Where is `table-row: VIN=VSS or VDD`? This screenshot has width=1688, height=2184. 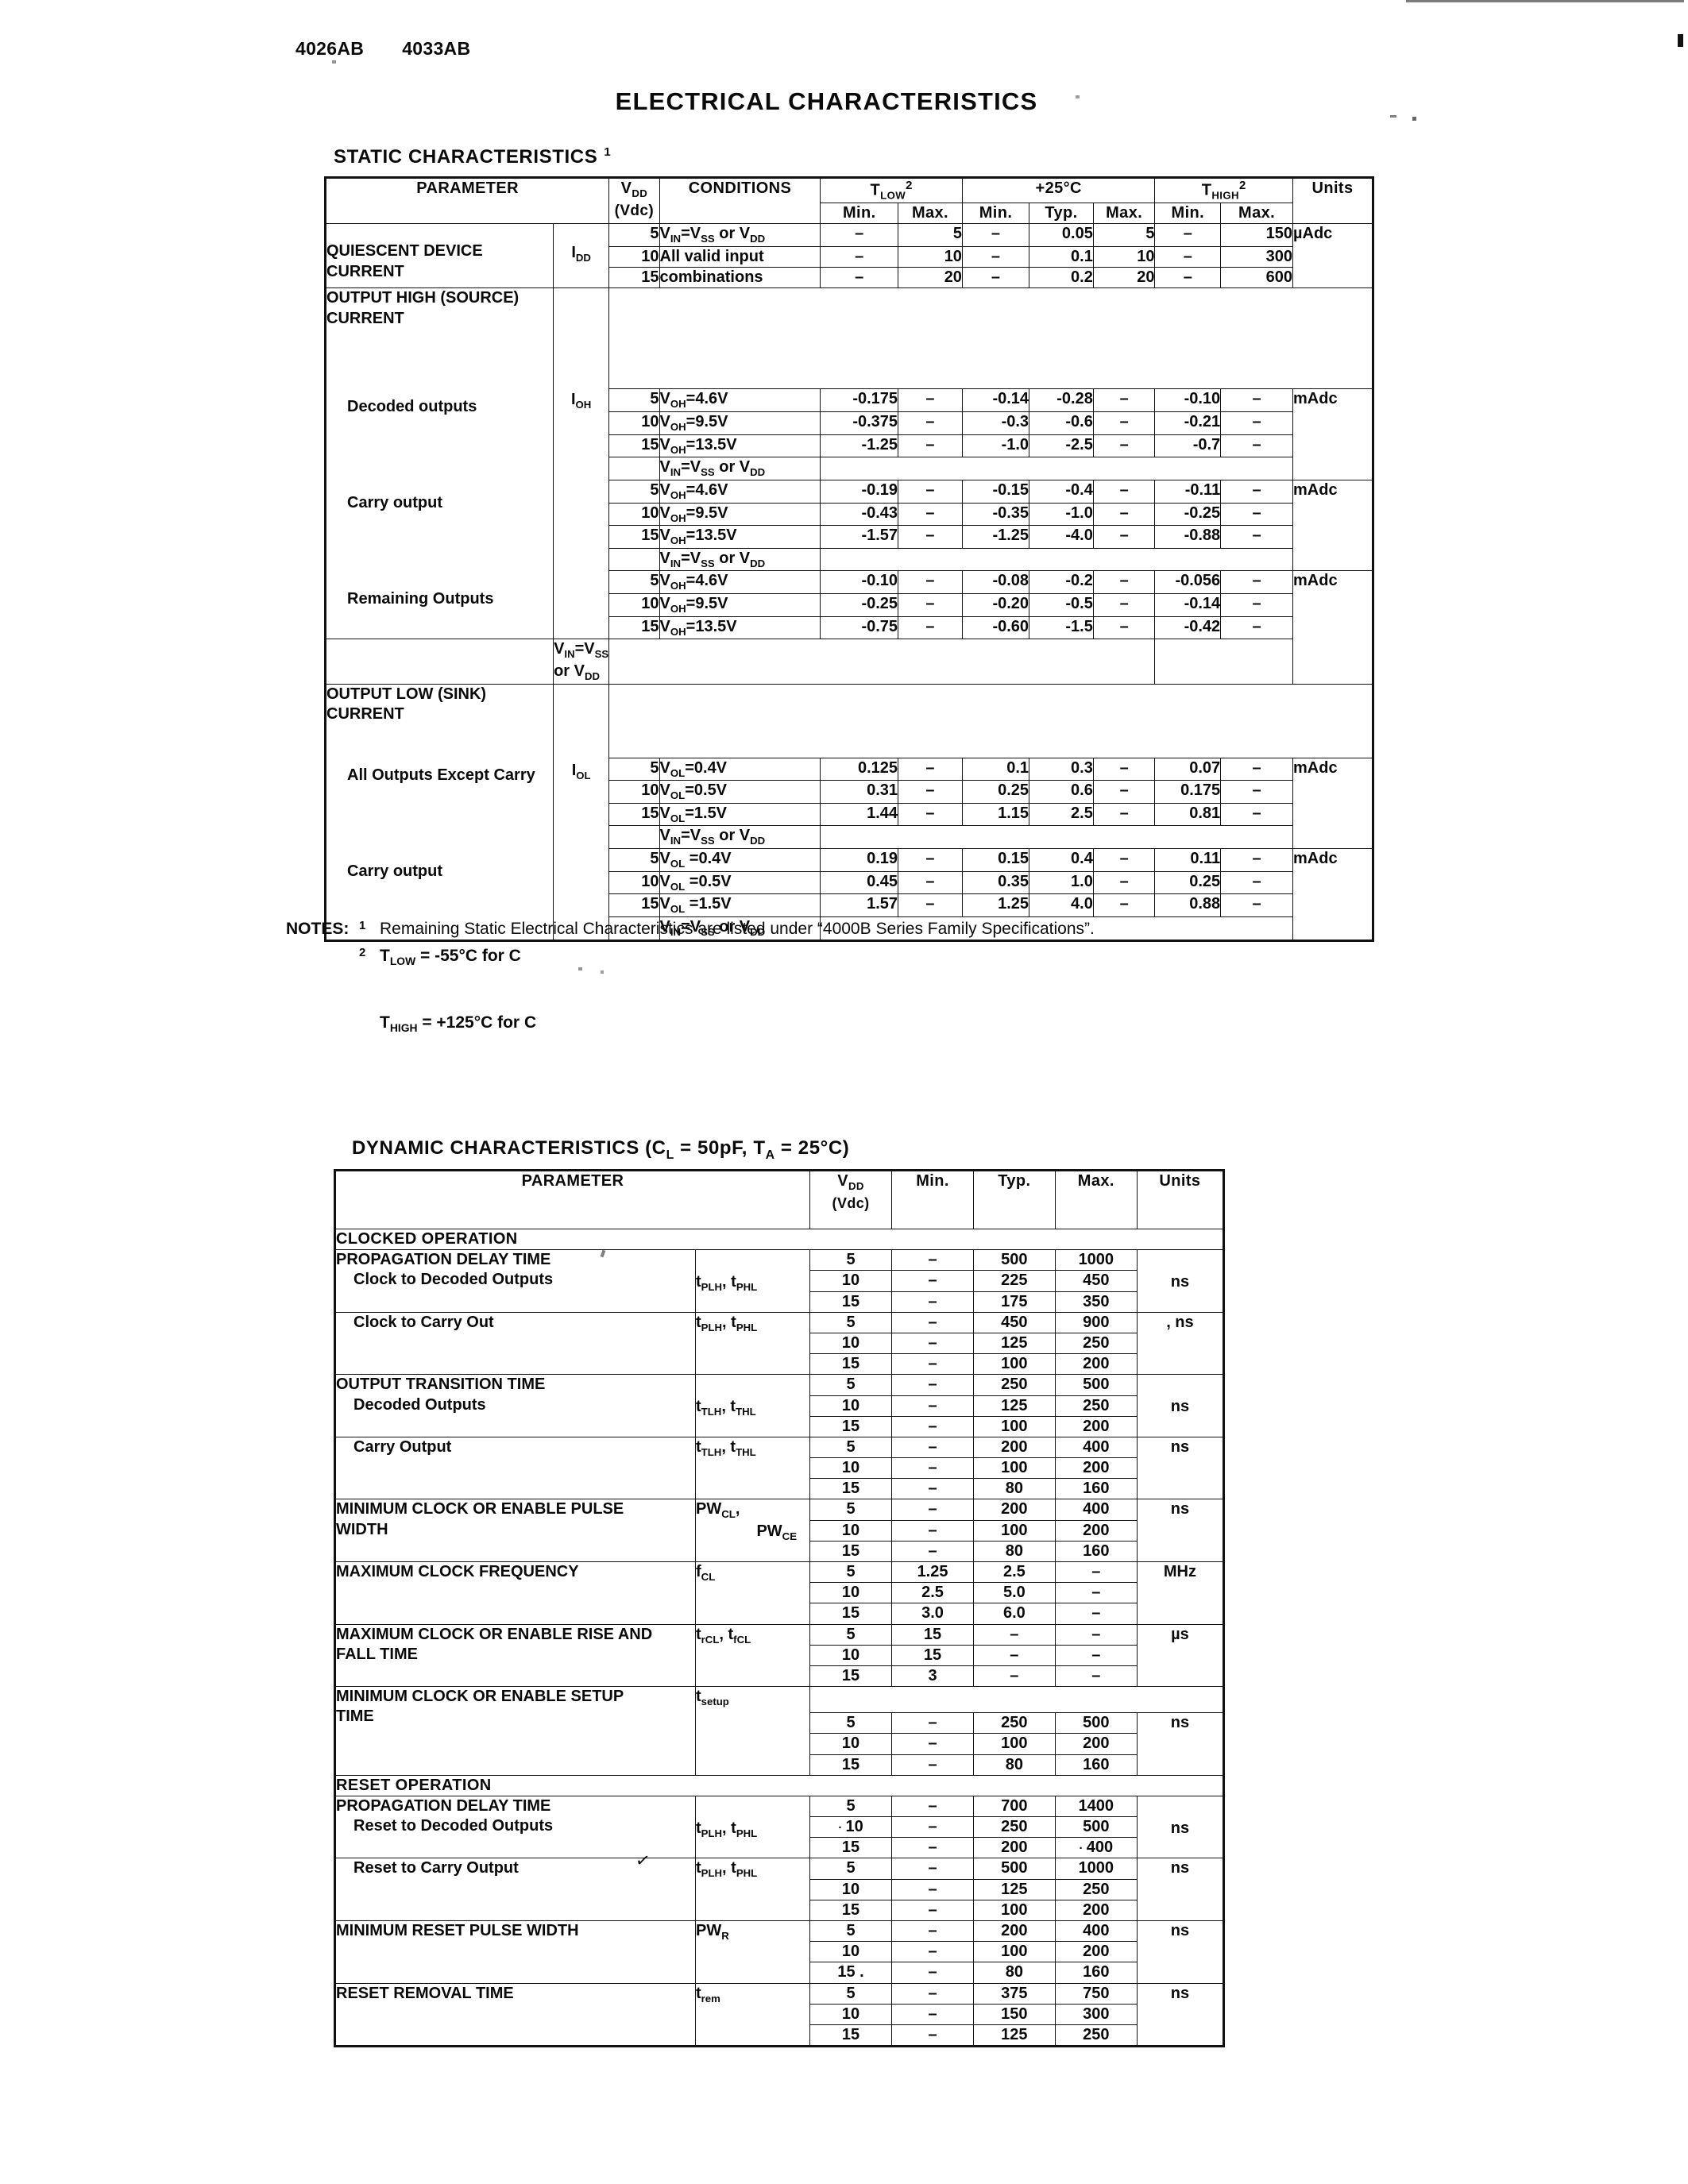 table-row: VIN=VSS or VDD is located at coordinates (850, 838).